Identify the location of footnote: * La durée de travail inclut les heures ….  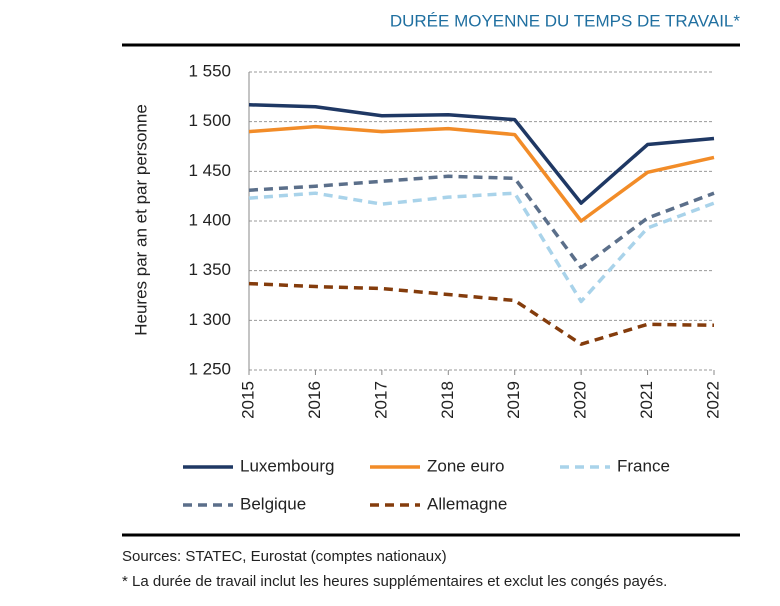
(394, 581).